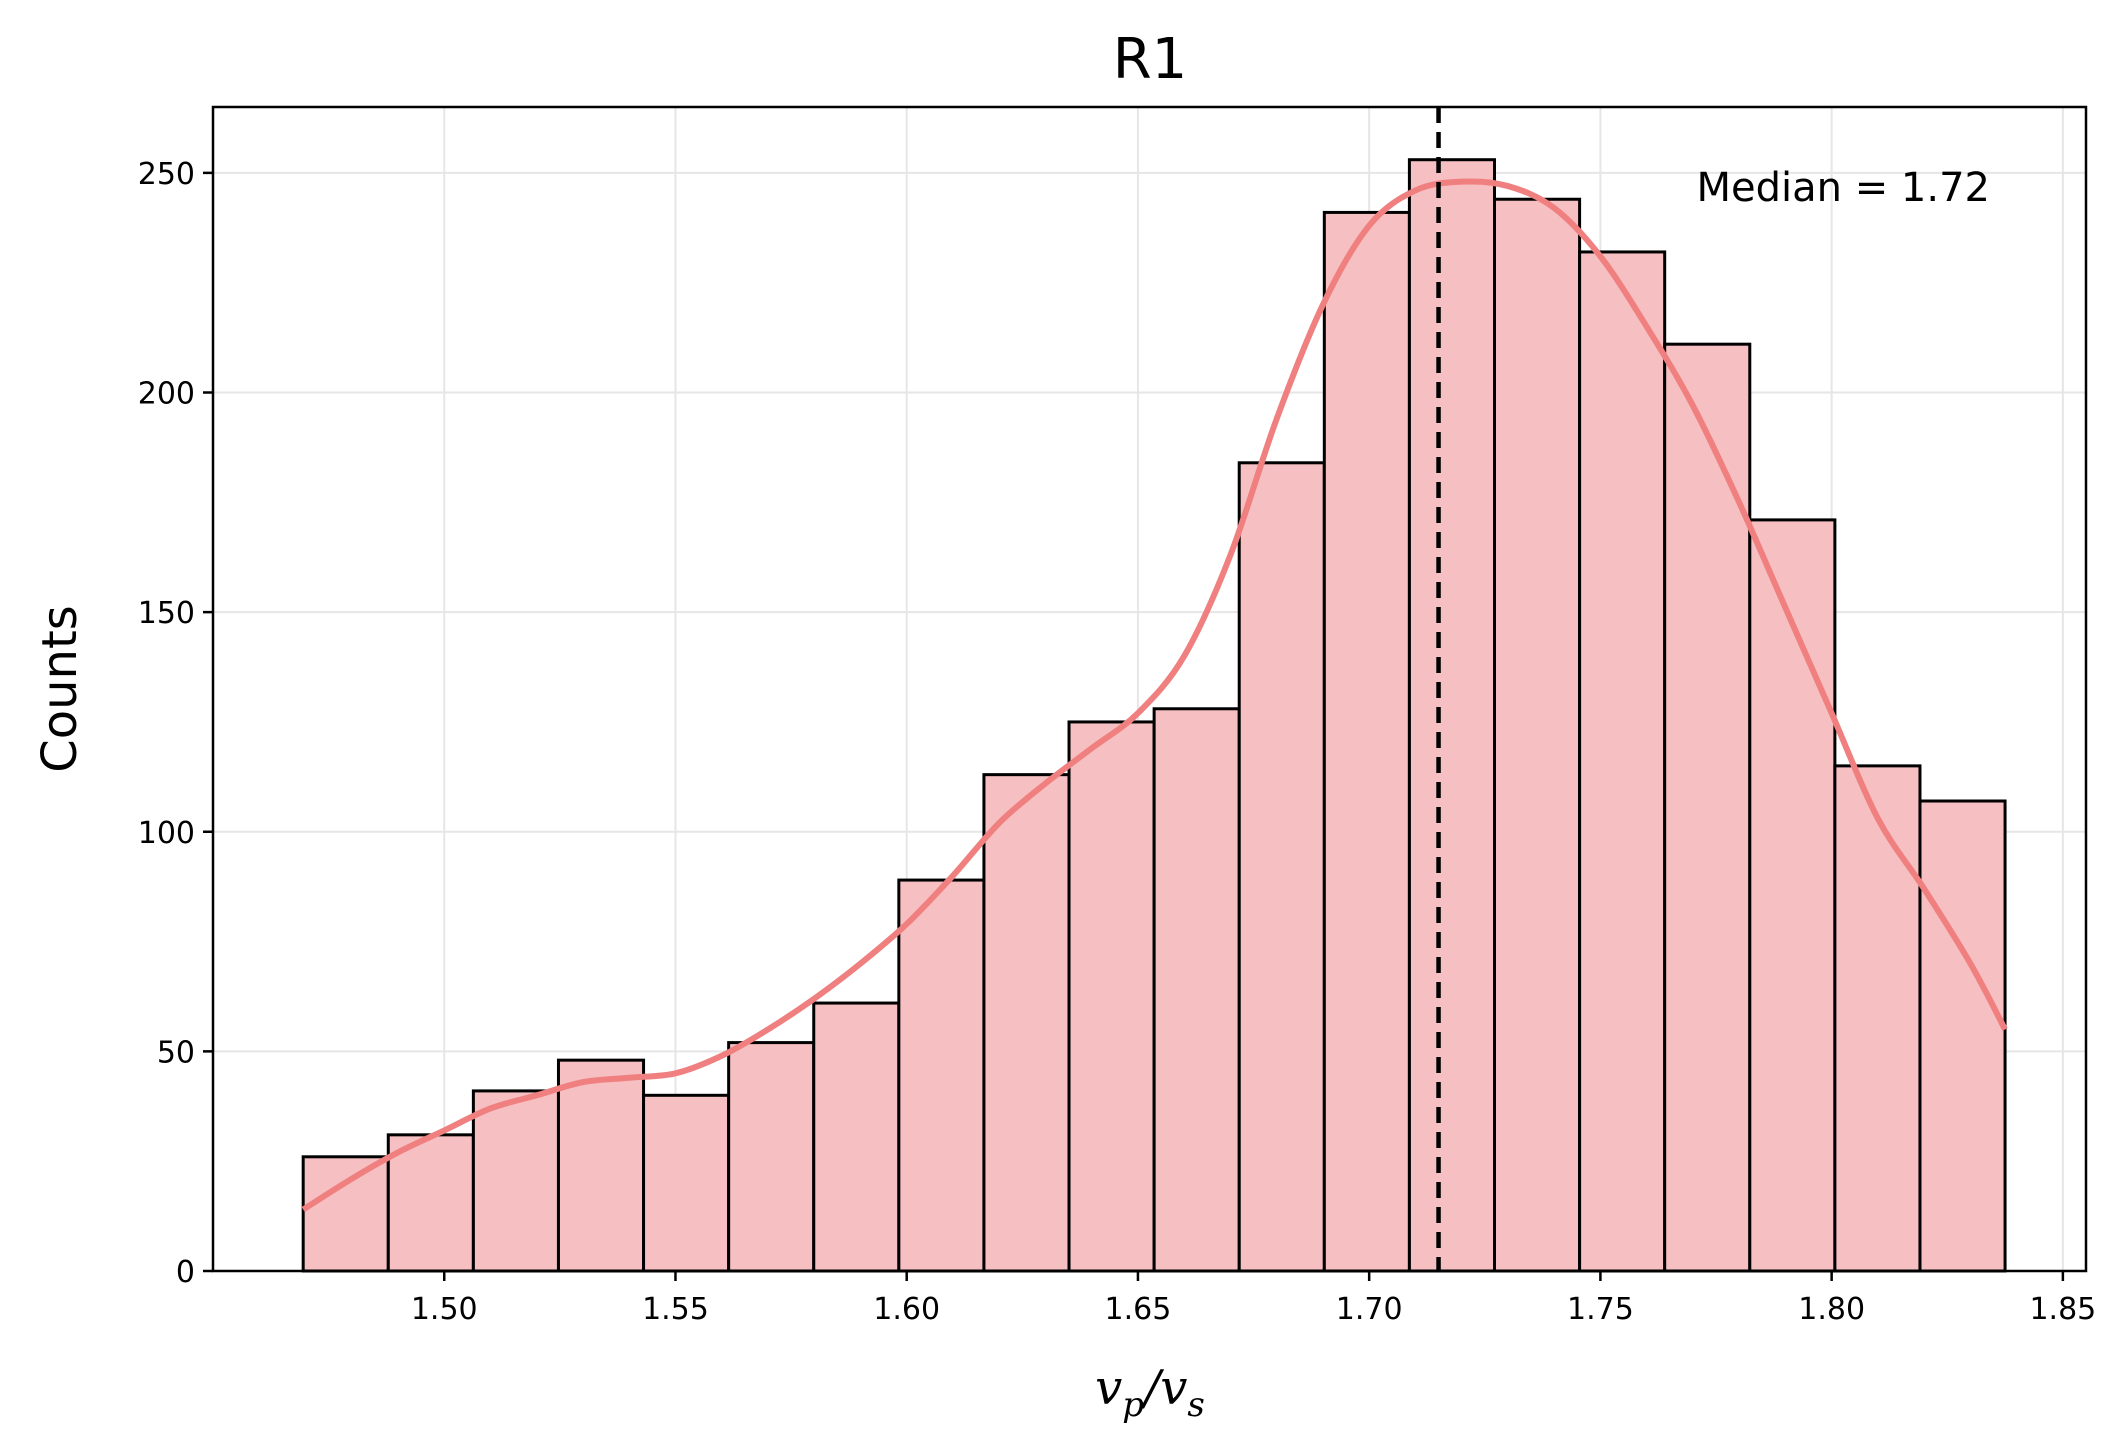 Image resolution: width=2121 pixels, height=1445 pixels. What do you see at coordinates (1138, 1309) in the screenshot?
I see `x-tick-label-3: 1.65` at bounding box center [1138, 1309].